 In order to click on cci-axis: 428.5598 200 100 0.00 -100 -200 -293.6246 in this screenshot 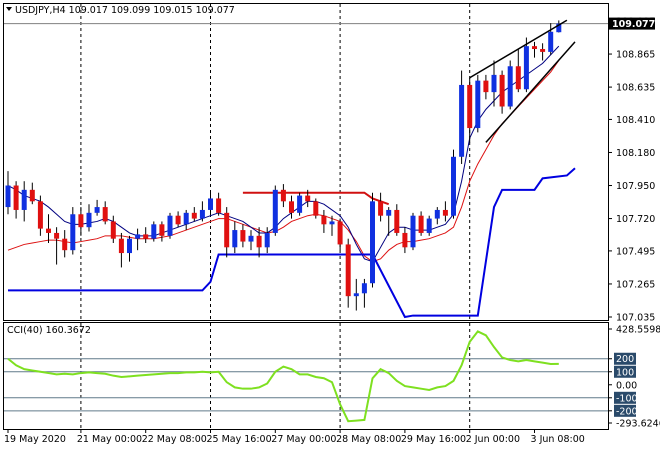, I will do `click(634, 377)`.